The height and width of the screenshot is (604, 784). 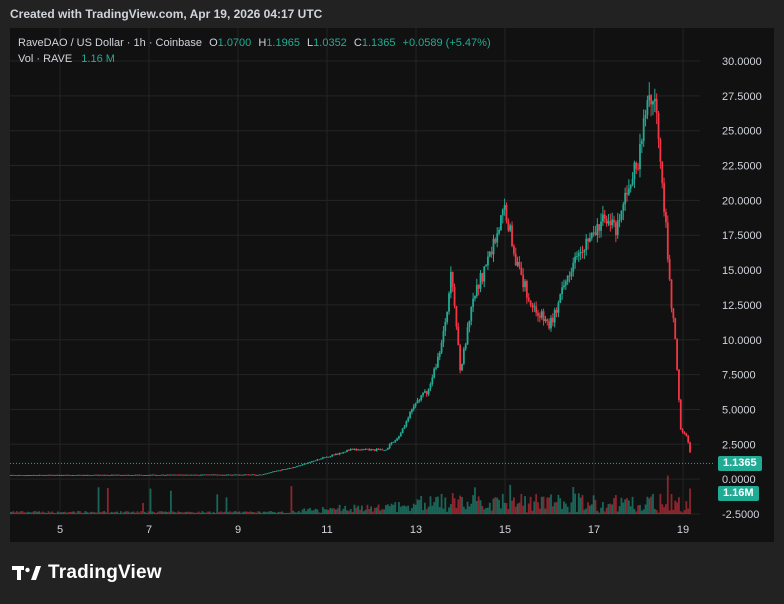 What do you see at coordinates (742, 236) in the screenshot?
I see `y-tick-label: 17.5000` at bounding box center [742, 236].